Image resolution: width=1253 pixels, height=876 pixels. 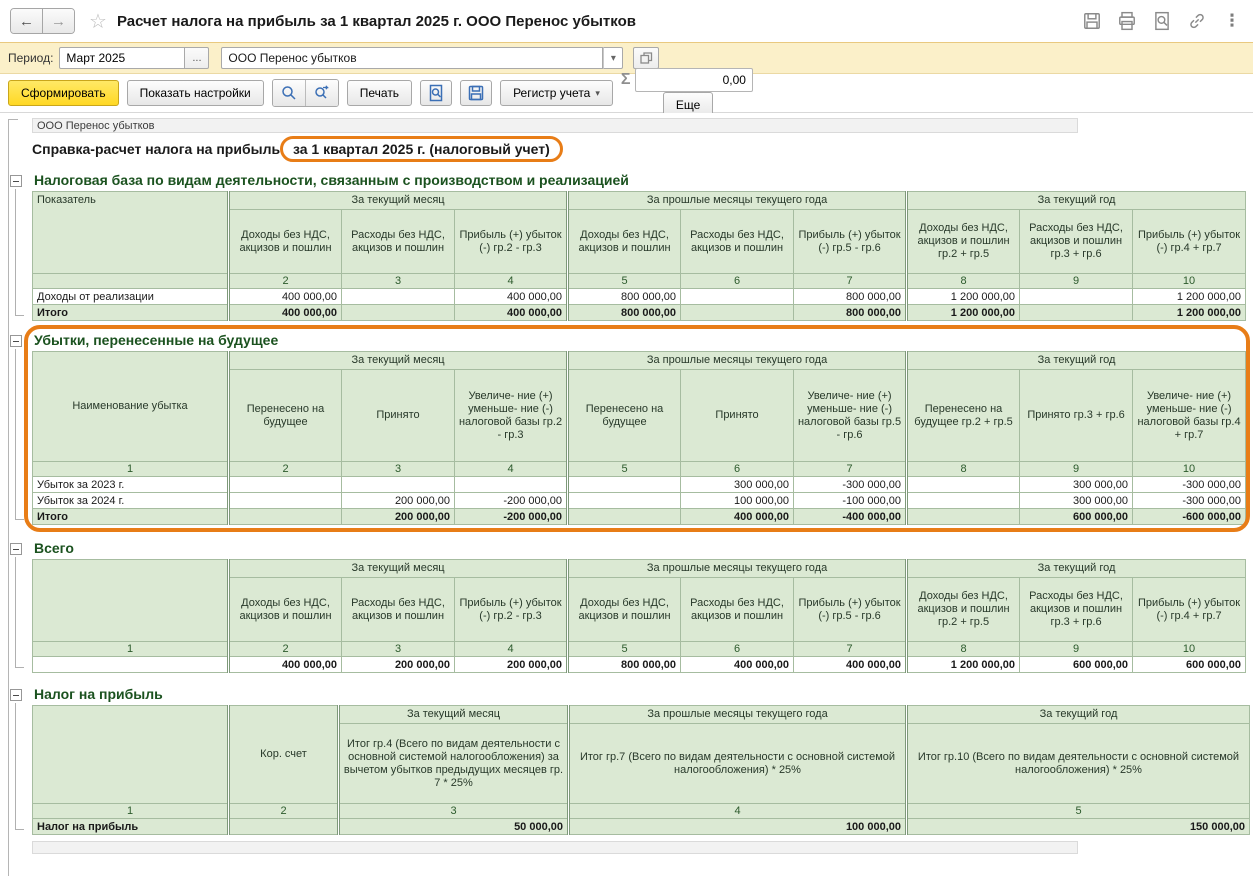 What do you see at coordinates (1077, 826) in the screenshot?
I see `value-cell: 150 000,00` at bounding box center [1077, 826].